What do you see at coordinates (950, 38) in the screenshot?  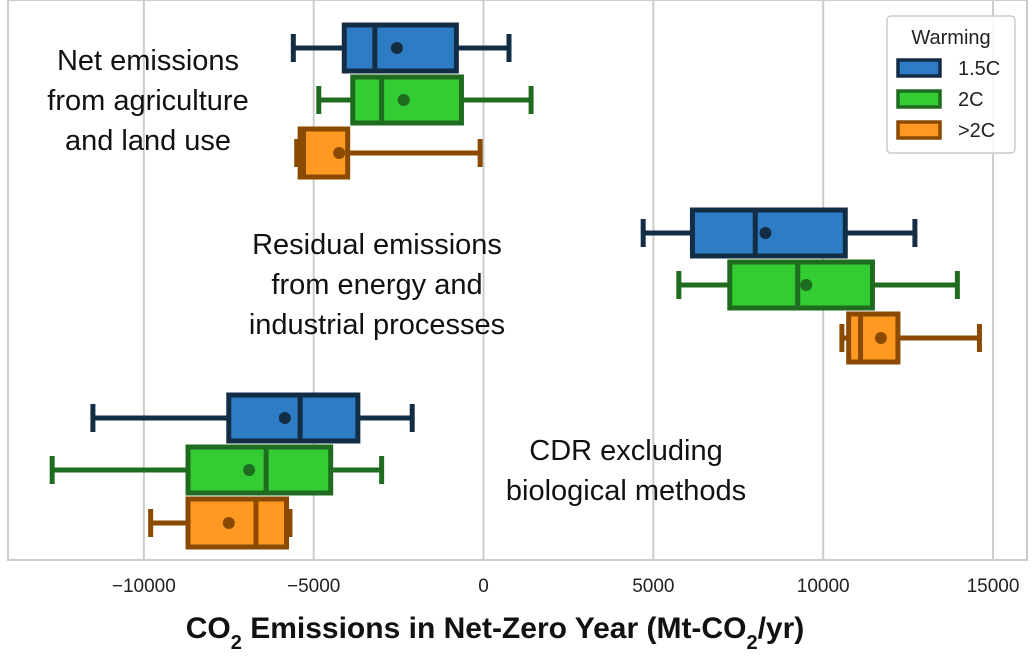 I see `legend-title: Warming` at bounding box center [950, 38].